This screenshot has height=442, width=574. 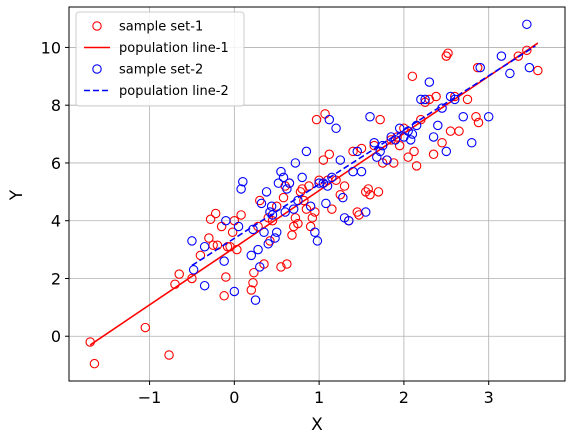 I want to click on x-tick-label: 0, so click(x=234, y=397).